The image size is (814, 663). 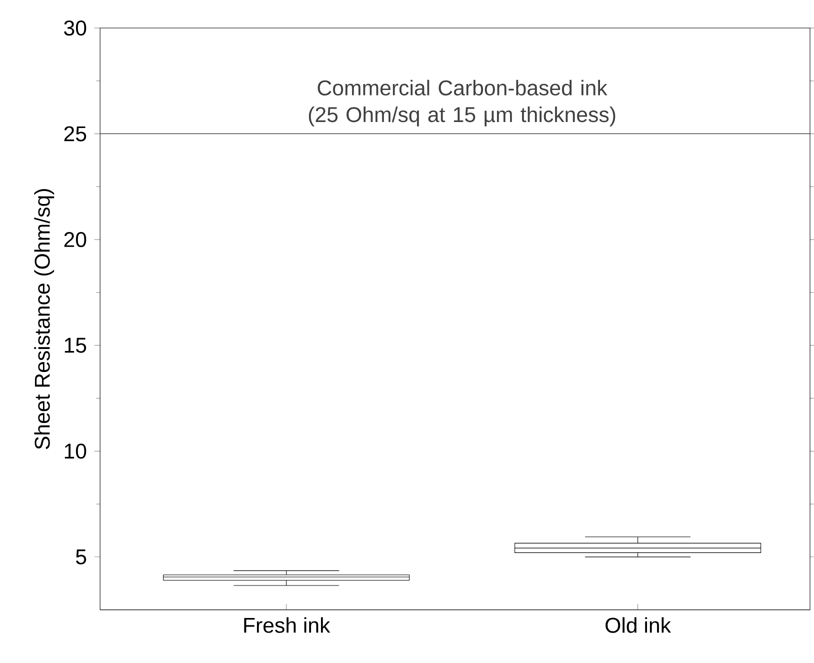 I want to click on x-tick-label: Old ink, so click(x=639, y=625).